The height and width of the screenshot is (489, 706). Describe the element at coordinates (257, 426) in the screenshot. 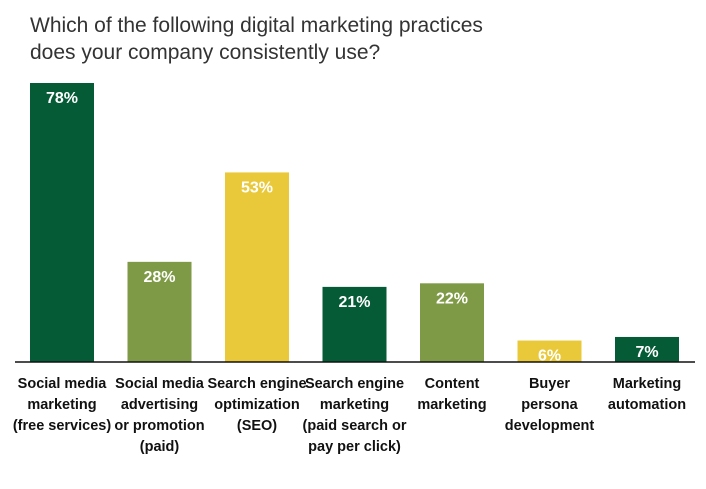

I see `category-label-line: (SEO)` at that location.